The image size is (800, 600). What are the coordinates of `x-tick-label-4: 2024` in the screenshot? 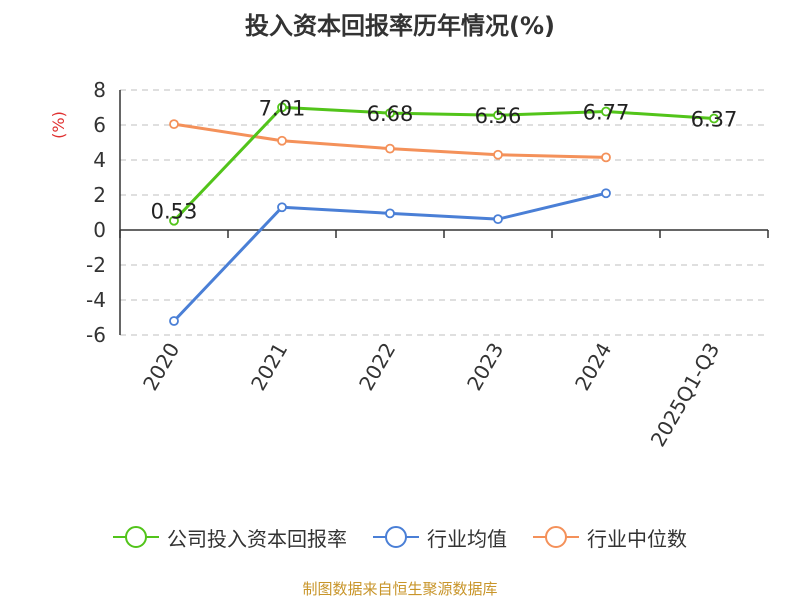 It's located at (593, 367).